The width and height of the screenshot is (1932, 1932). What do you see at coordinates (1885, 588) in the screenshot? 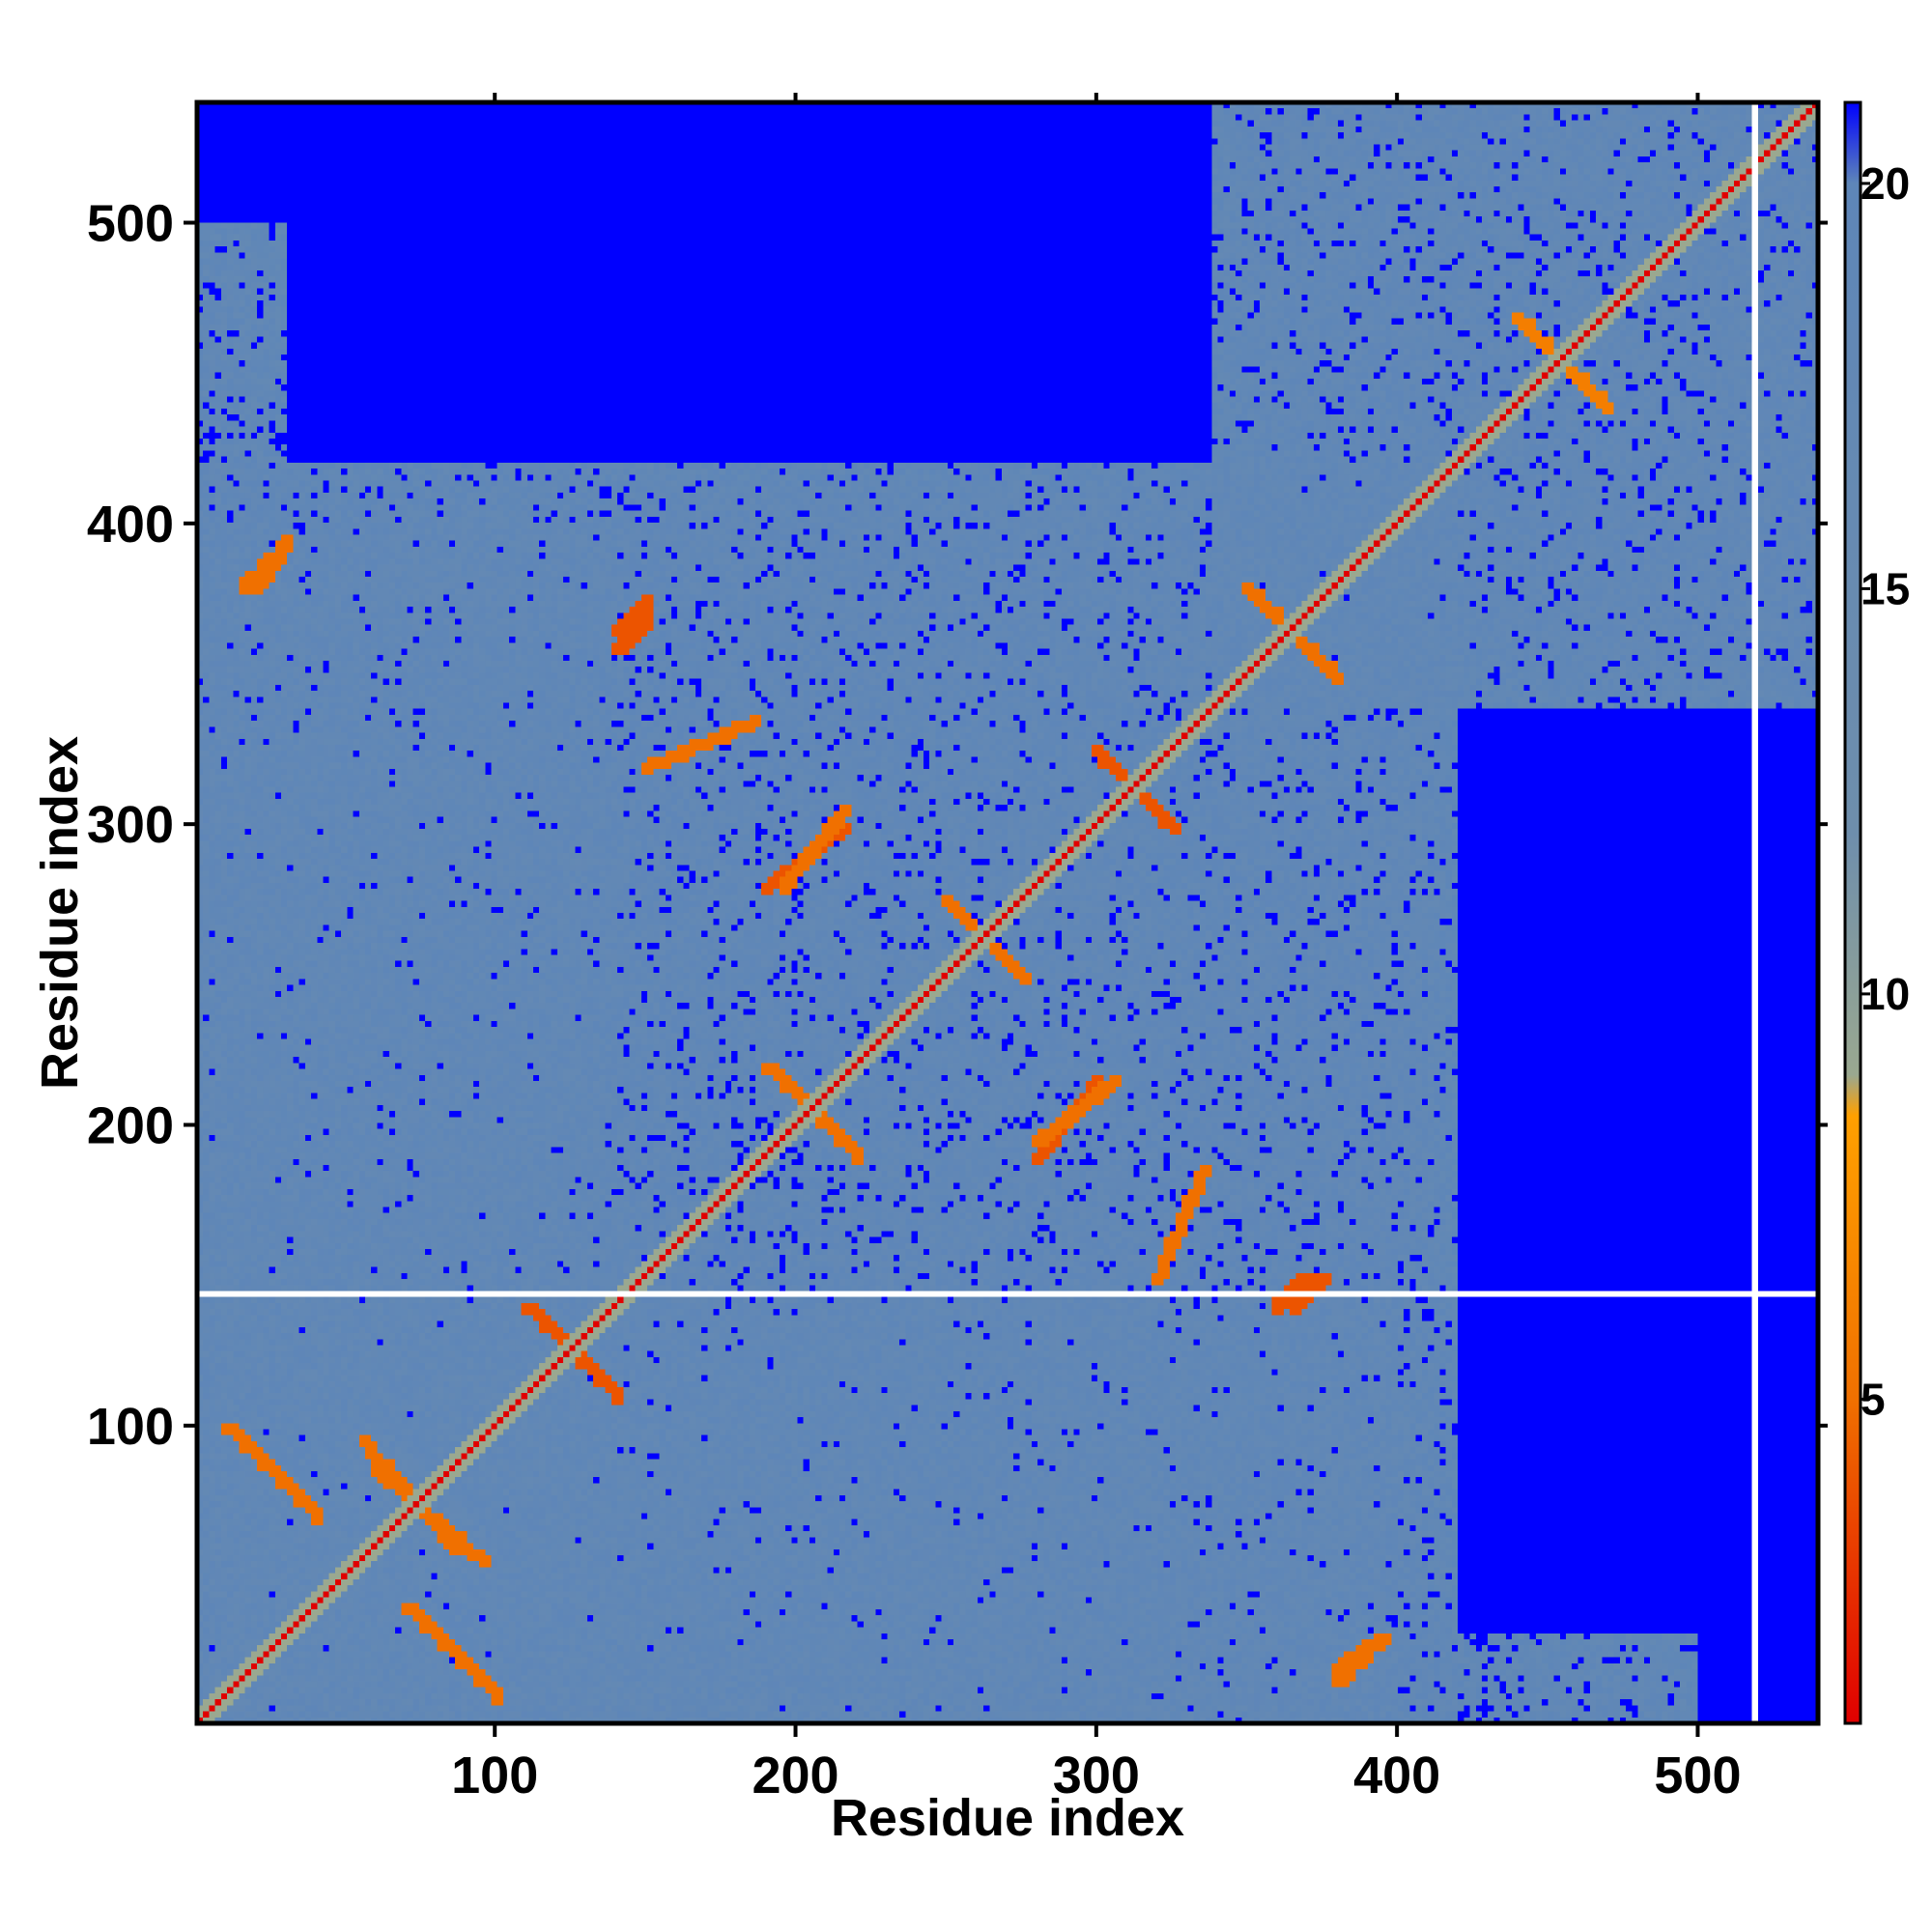
I see `colorbar-tick-label: 15` at bounding box center [1885, 588].